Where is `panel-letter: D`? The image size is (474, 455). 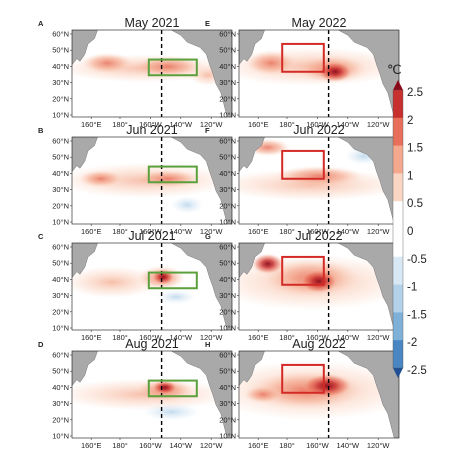 panel-letter: D is located at coordinates (41, 344).